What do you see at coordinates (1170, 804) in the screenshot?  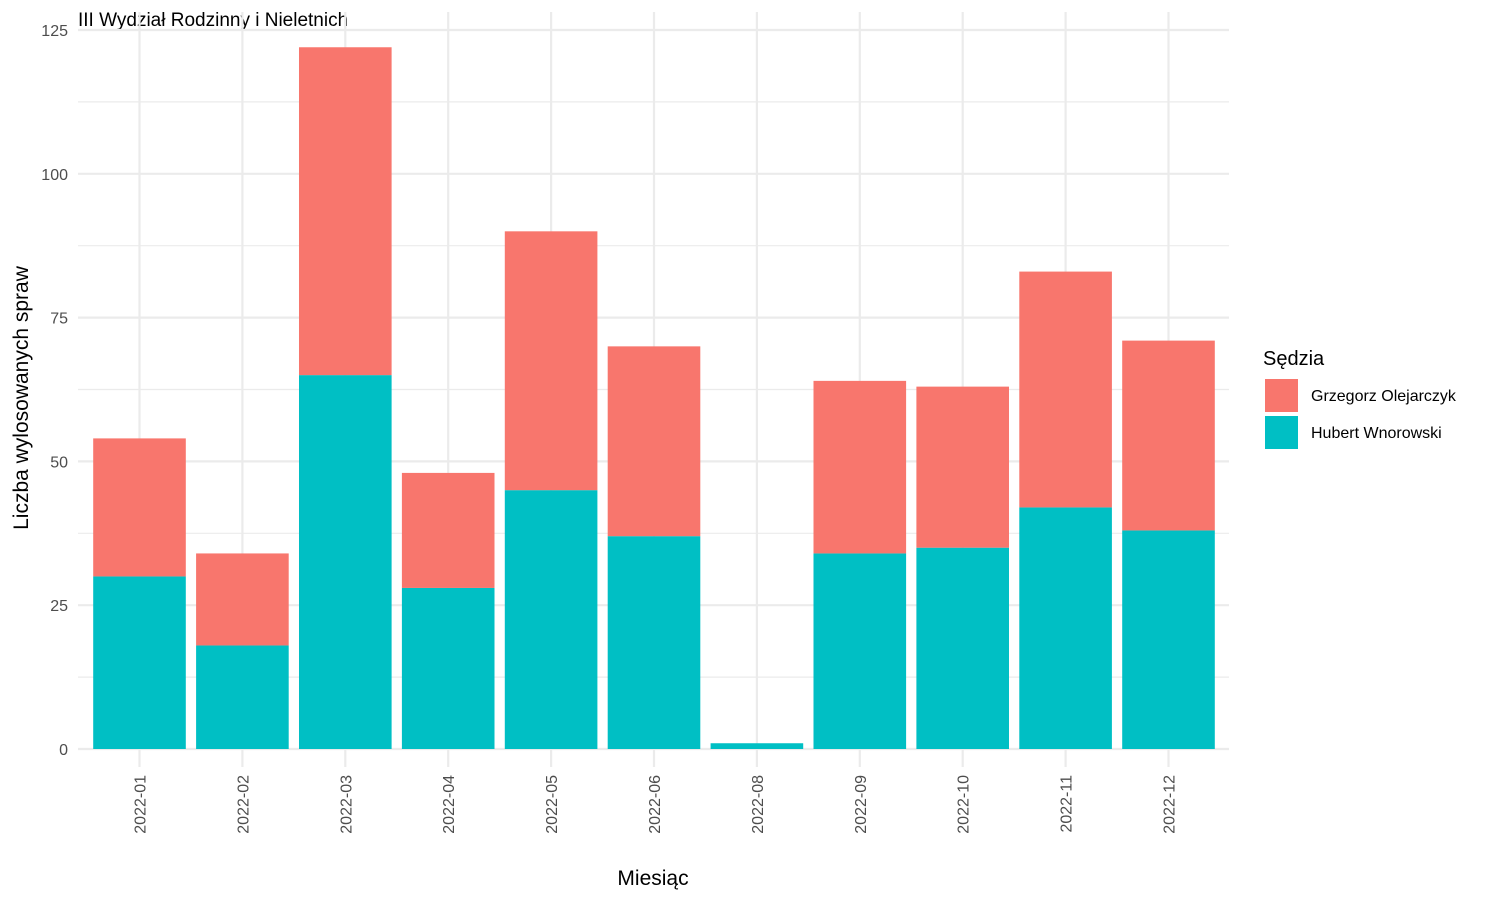 I see `x-tick-label: 2022-12` at bounding box center [1170, 804].